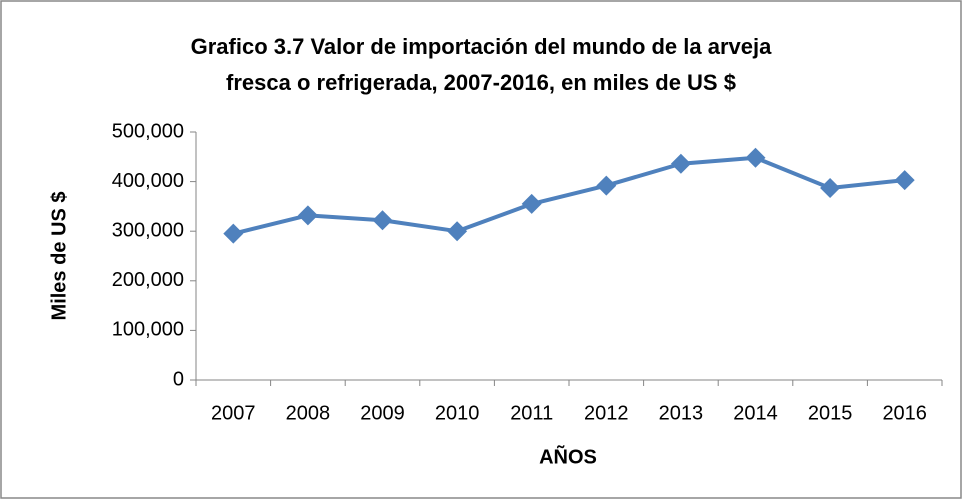  What do you see at coordinates (59, 256) in the screenshot?
I see `y-axis-label: Miles de US $` at bounding box center [59, 256].